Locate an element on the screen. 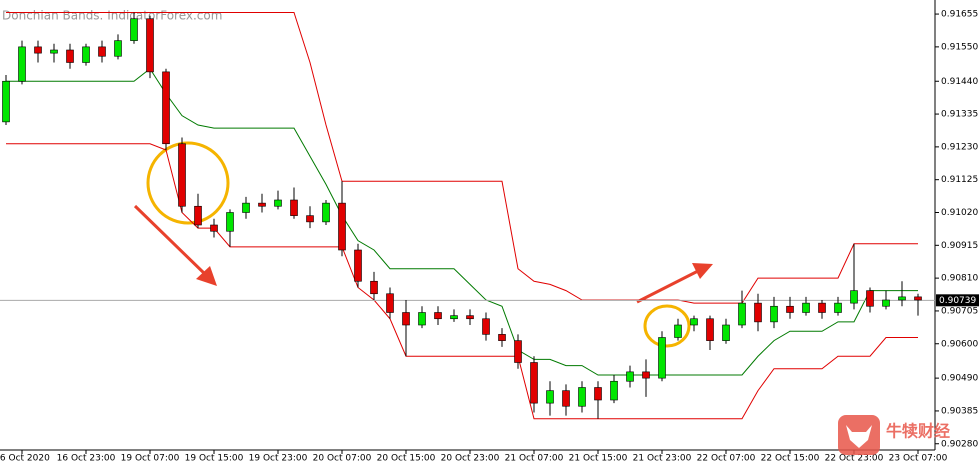 The image size is (979, 465). y-tick-label: 0.90490 is located at coordinates (959, 379).